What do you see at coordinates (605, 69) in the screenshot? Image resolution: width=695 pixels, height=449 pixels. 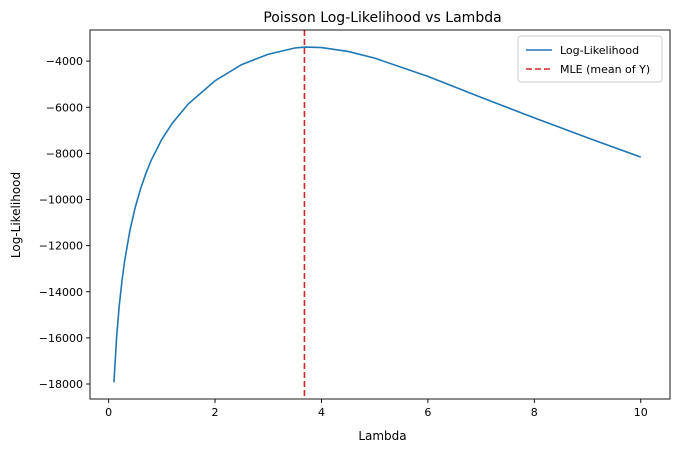 I see `legend-label: MLE (mean of Y)` at bounding box center [605, 69].